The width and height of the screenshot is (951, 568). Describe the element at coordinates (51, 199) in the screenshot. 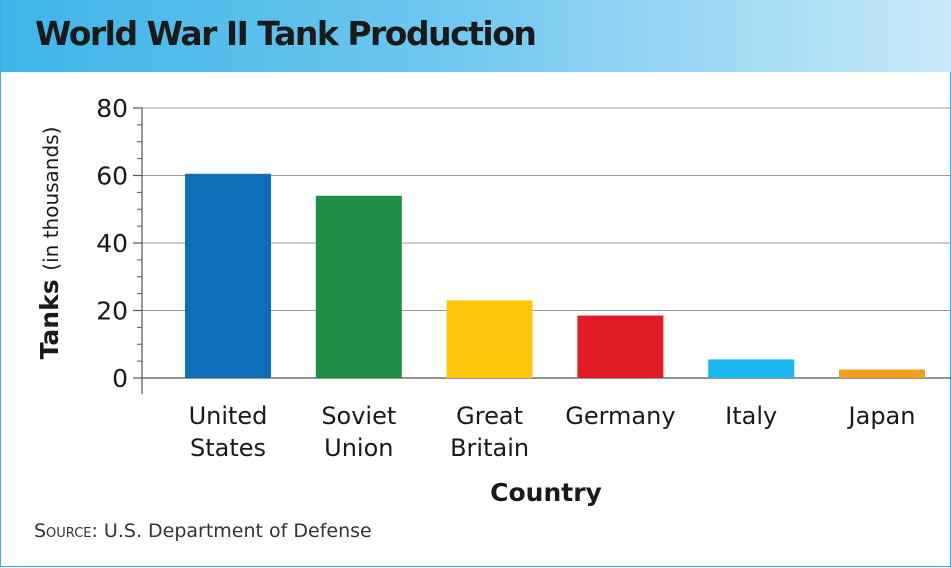

I see `y-axis-title-sub: (in thousands)` at that location.